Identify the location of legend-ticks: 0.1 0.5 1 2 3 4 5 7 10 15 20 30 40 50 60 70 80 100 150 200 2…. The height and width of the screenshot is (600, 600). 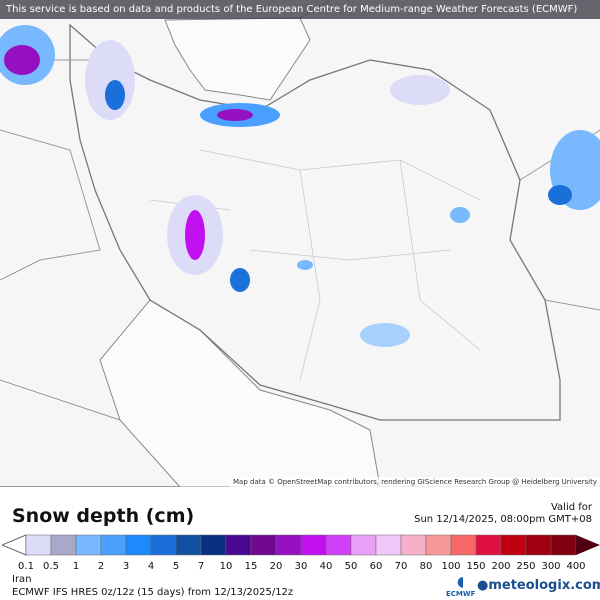
(300, 568).